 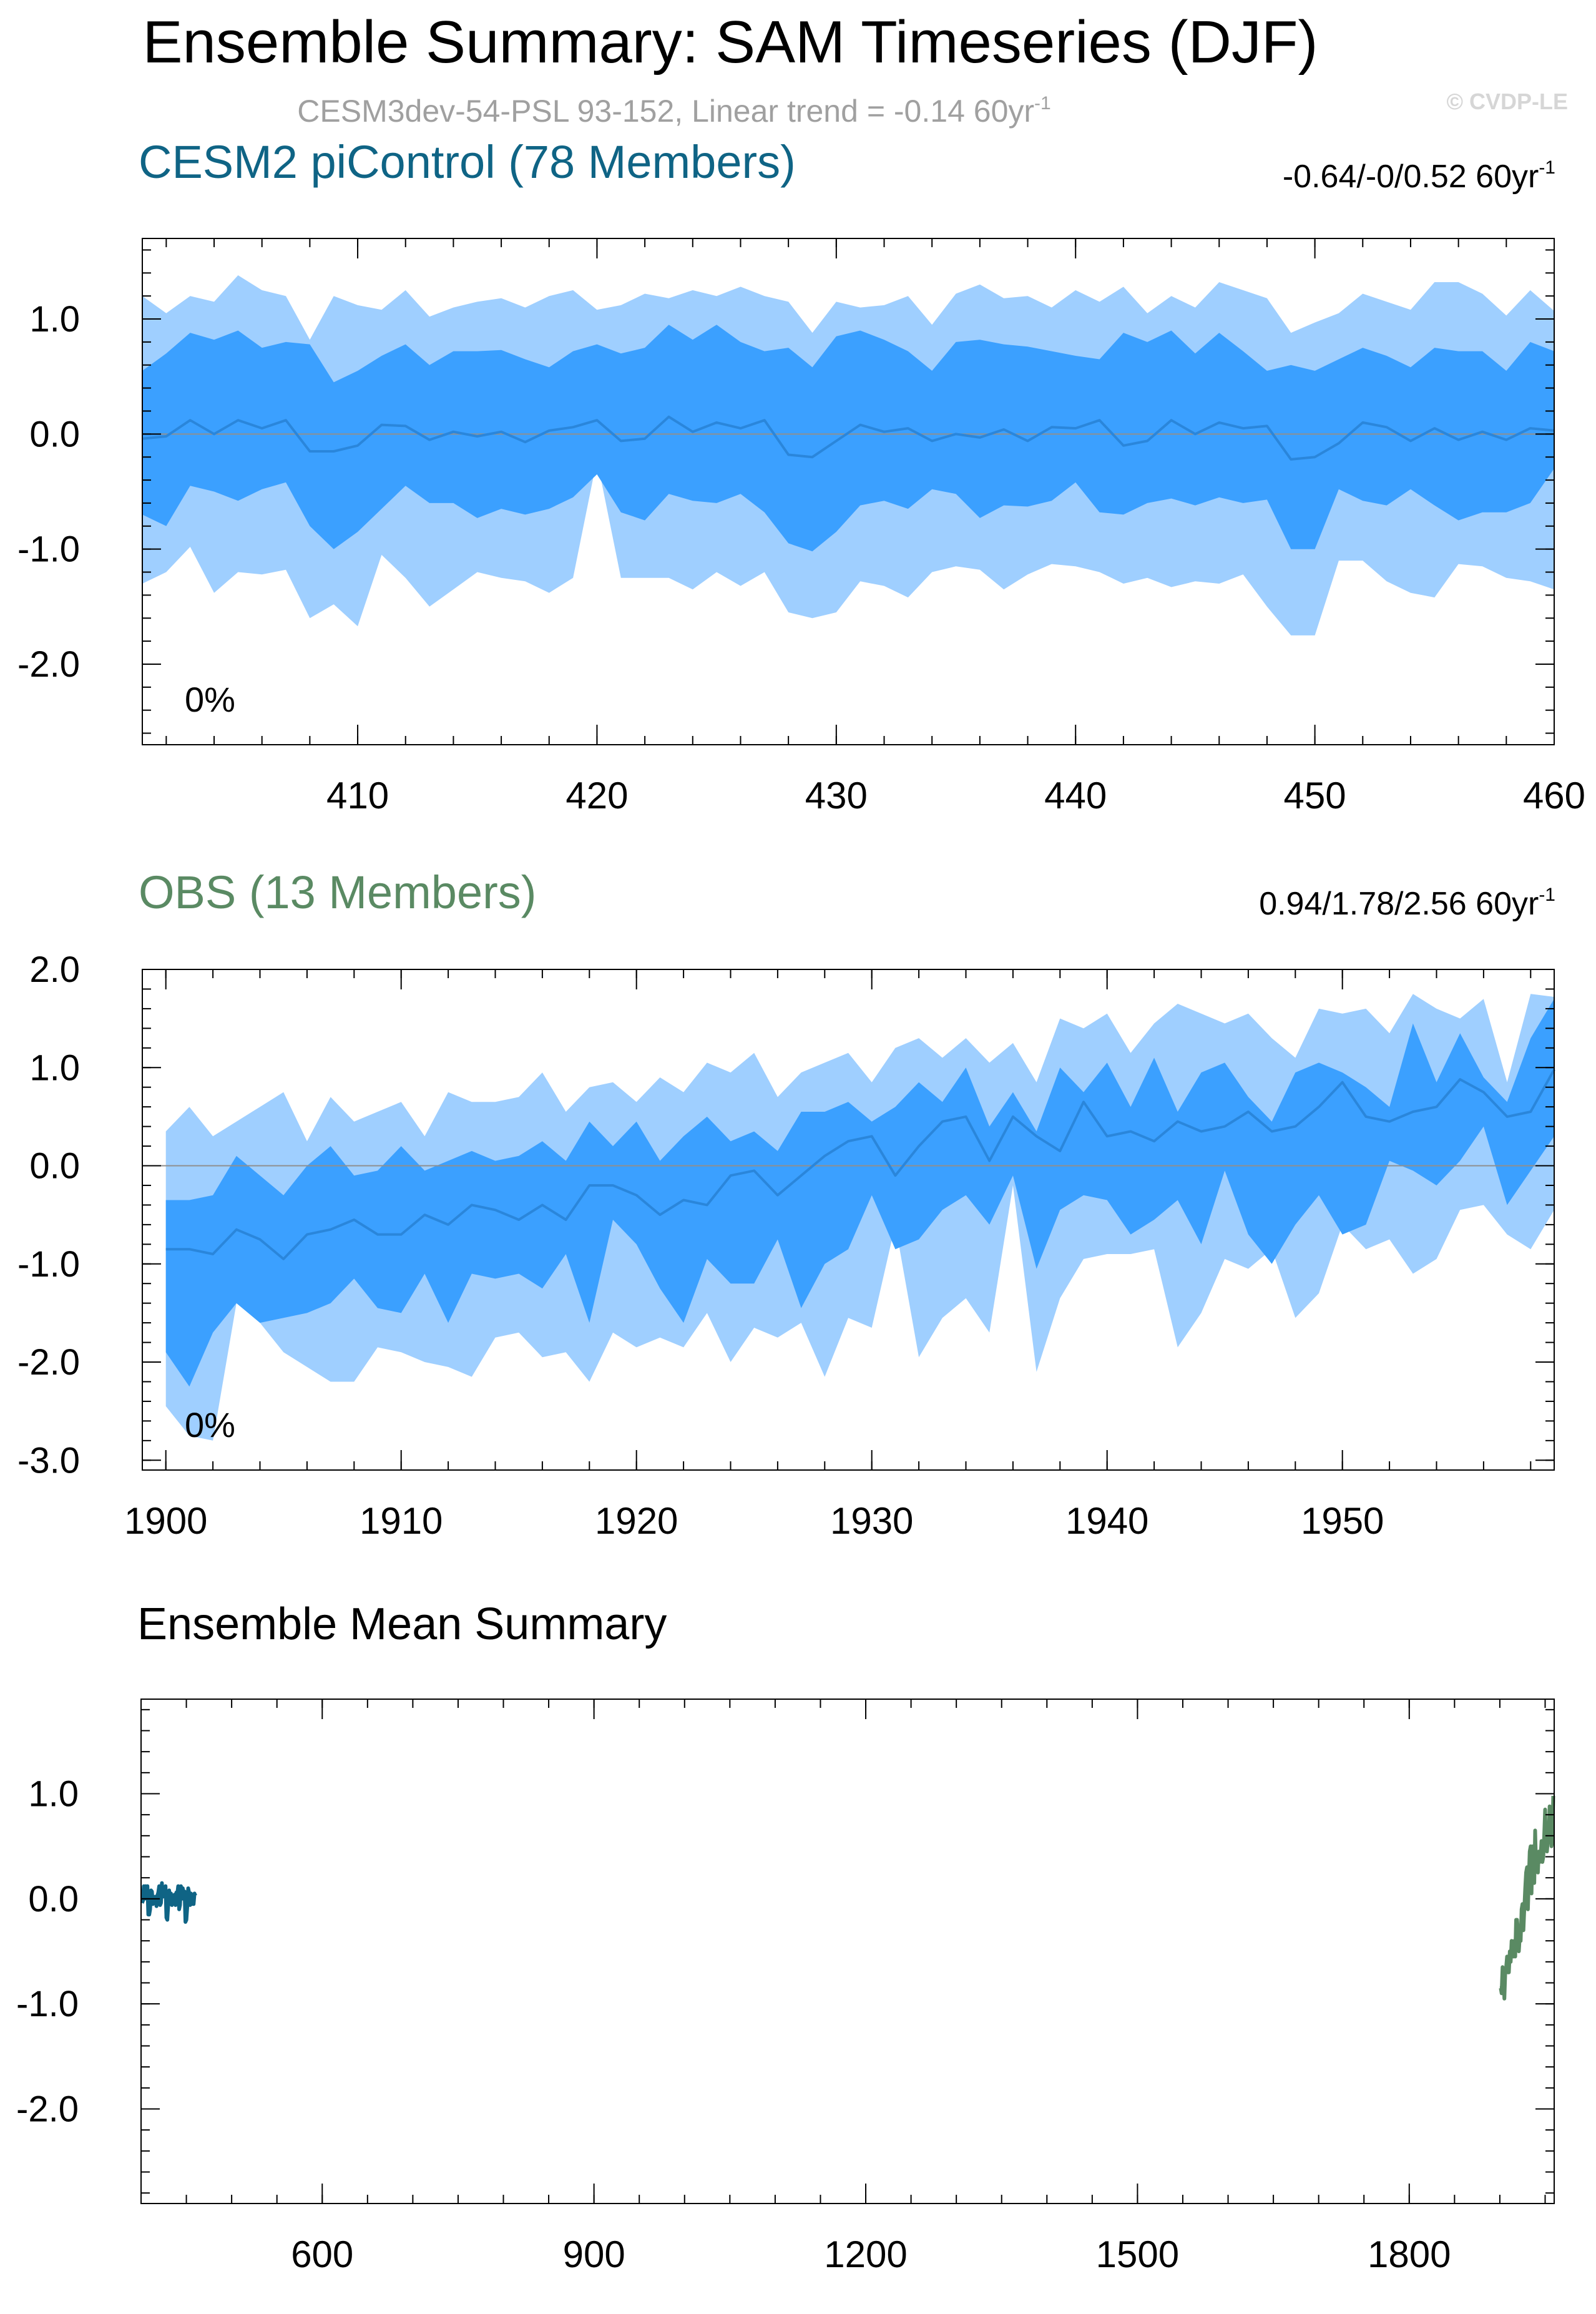 What do you see at coordinates (1554, 795) in the screenshot?
I see `x-tick-label: 460` at bounding box center [1554, 795].